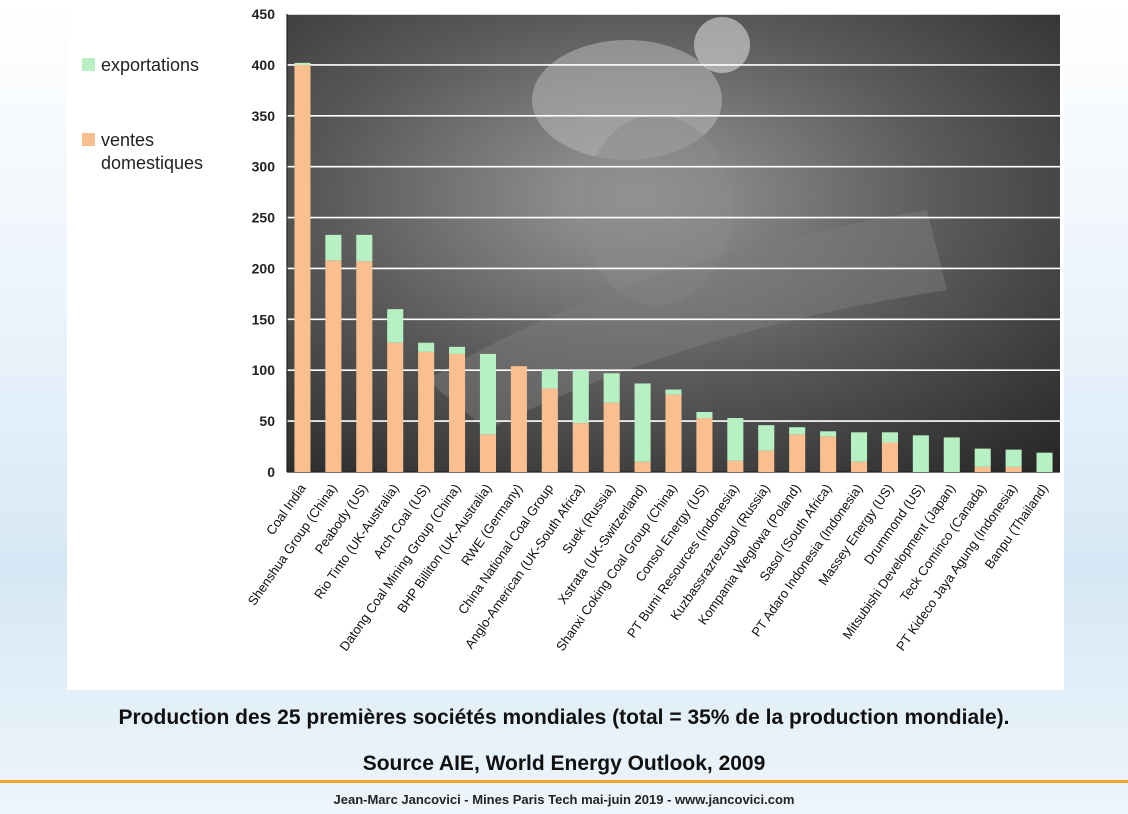 The image size is (1128, 814). I want to click on y-tick-label: 200, so click(264, 268).